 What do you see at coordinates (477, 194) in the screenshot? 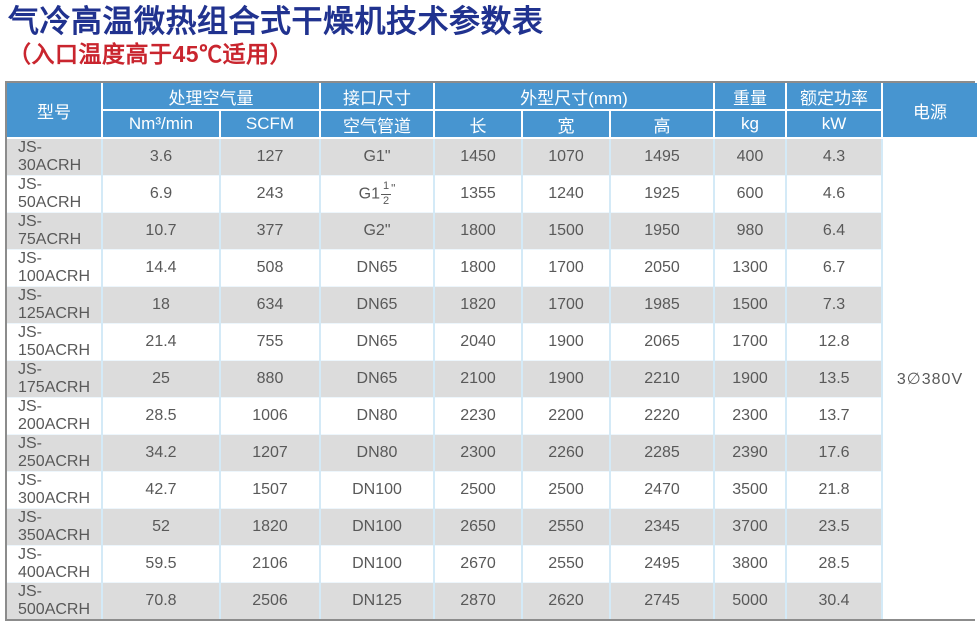
I see `length-cell: 1355` at bounding box center [477, 194].